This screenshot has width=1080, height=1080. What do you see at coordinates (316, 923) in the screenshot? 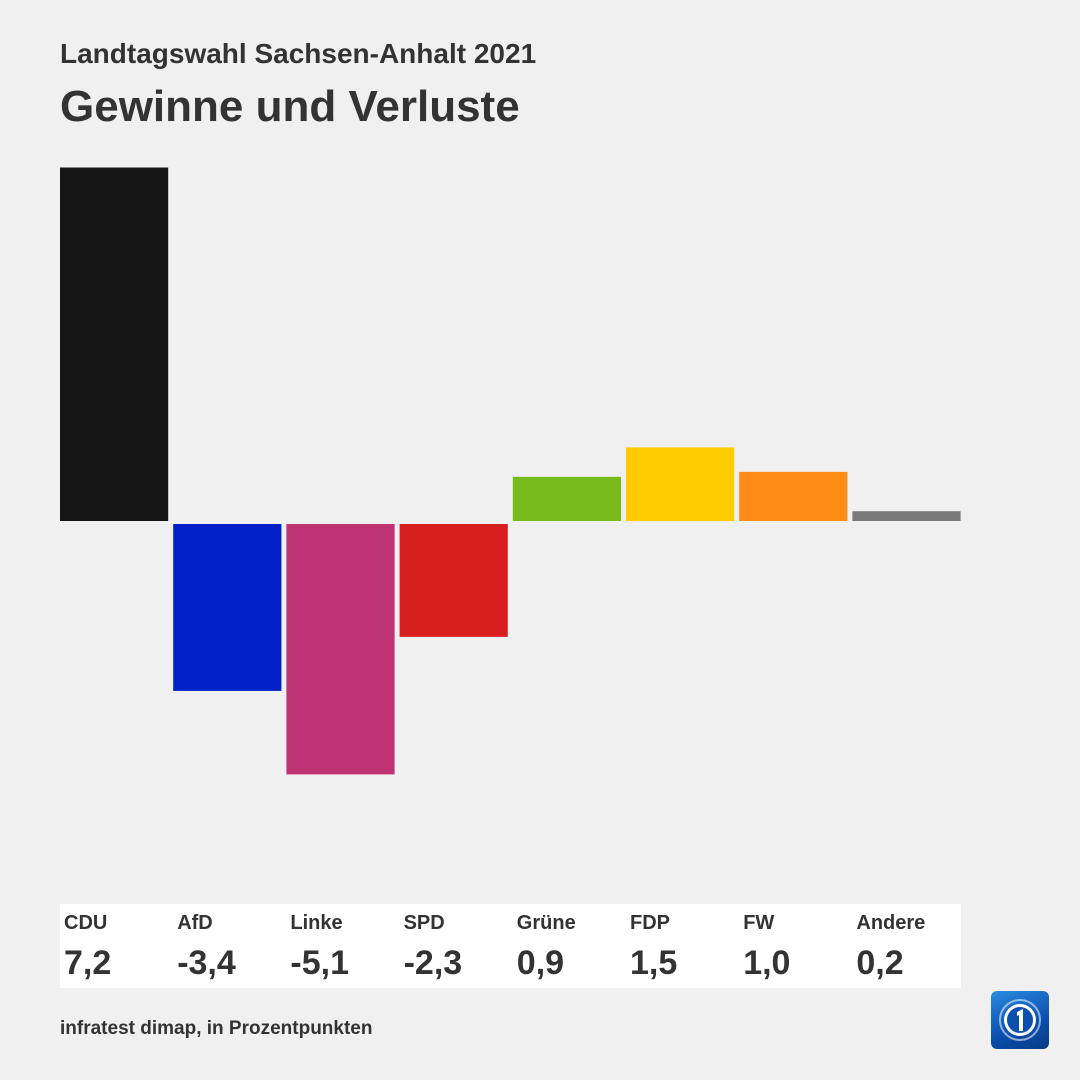
I see `party-label: Linke` at bounding box center [316, 923].